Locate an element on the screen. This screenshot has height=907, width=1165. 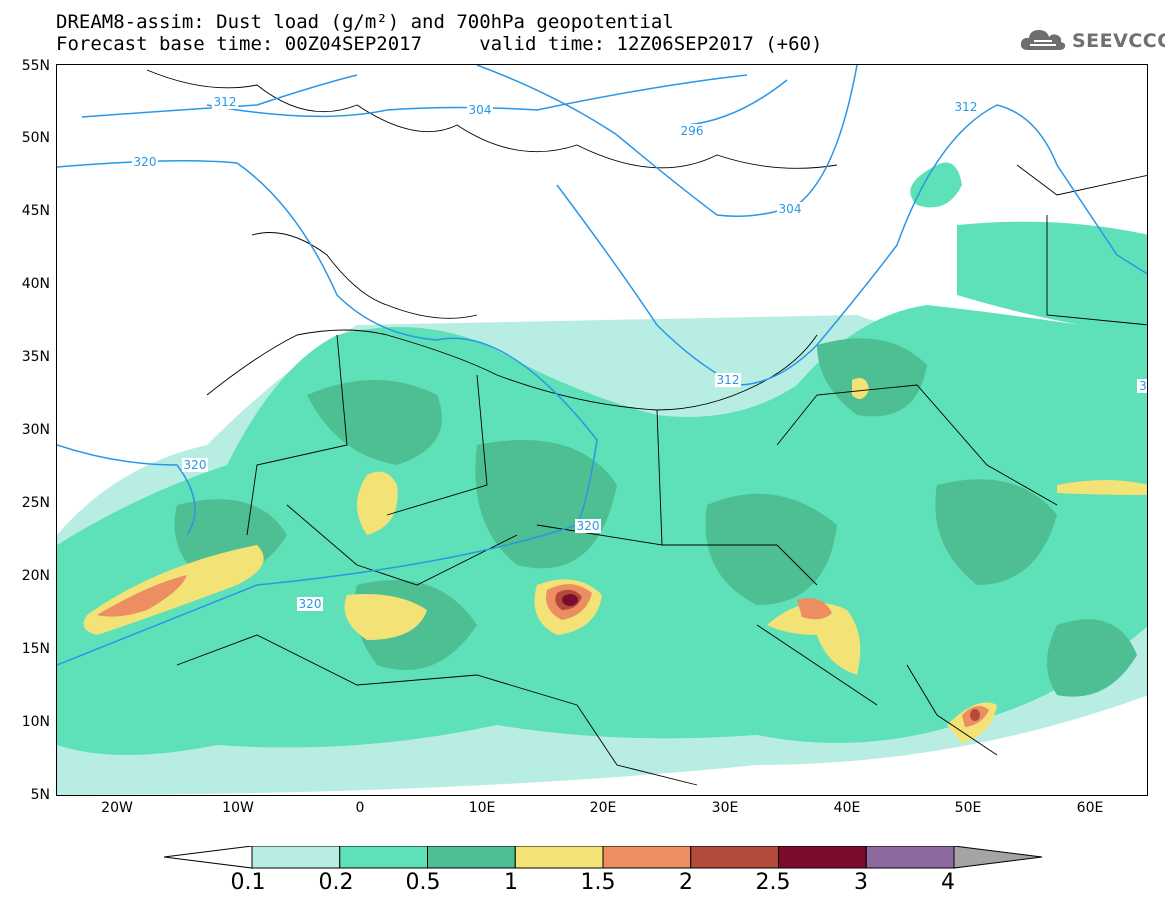
lon-label: 20W is located at coordinates (117, 808).